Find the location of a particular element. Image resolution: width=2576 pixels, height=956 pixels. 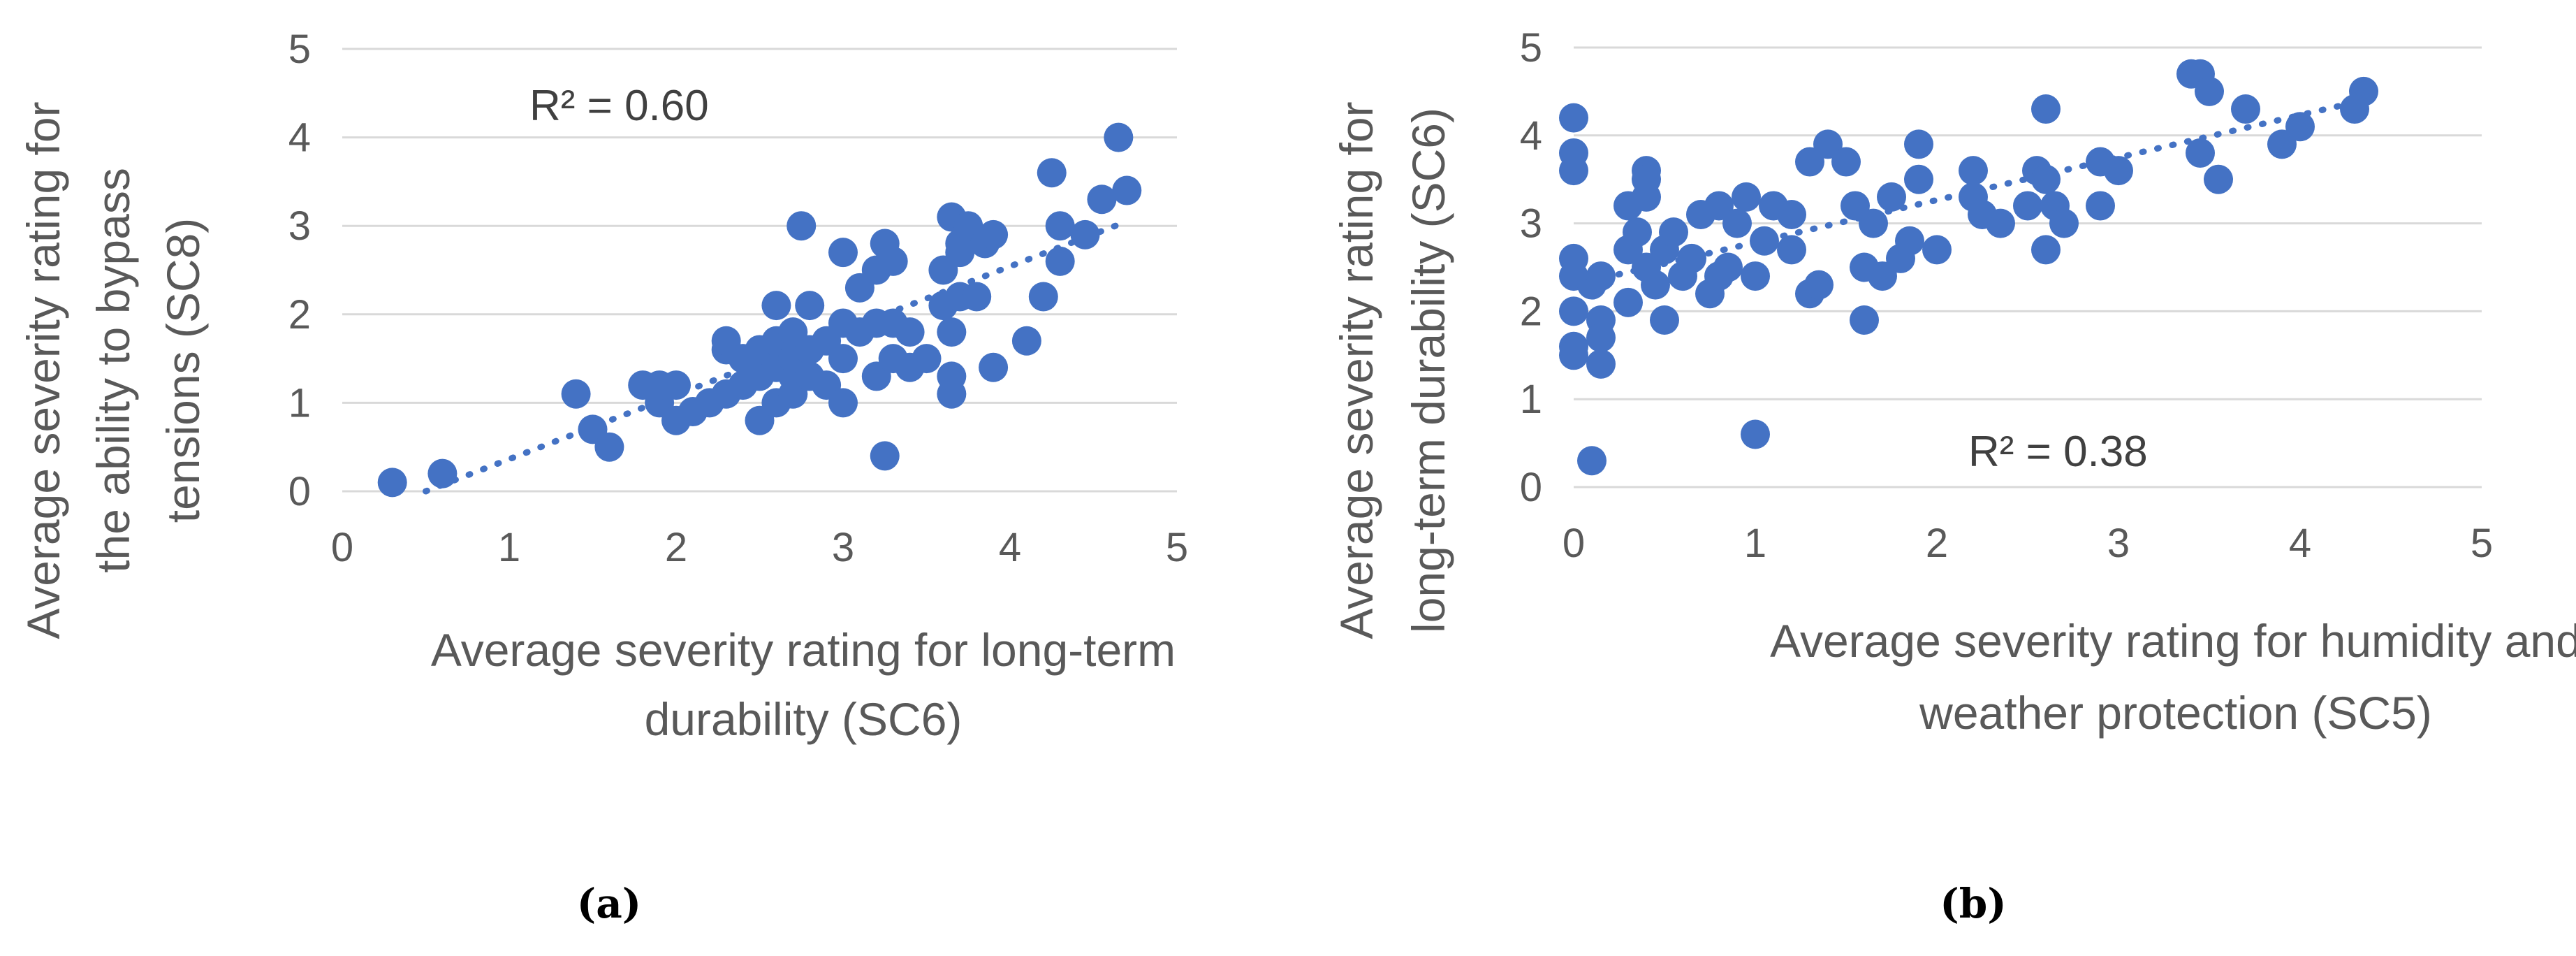

panel-a-trendline is located at coordinates (776, 356).